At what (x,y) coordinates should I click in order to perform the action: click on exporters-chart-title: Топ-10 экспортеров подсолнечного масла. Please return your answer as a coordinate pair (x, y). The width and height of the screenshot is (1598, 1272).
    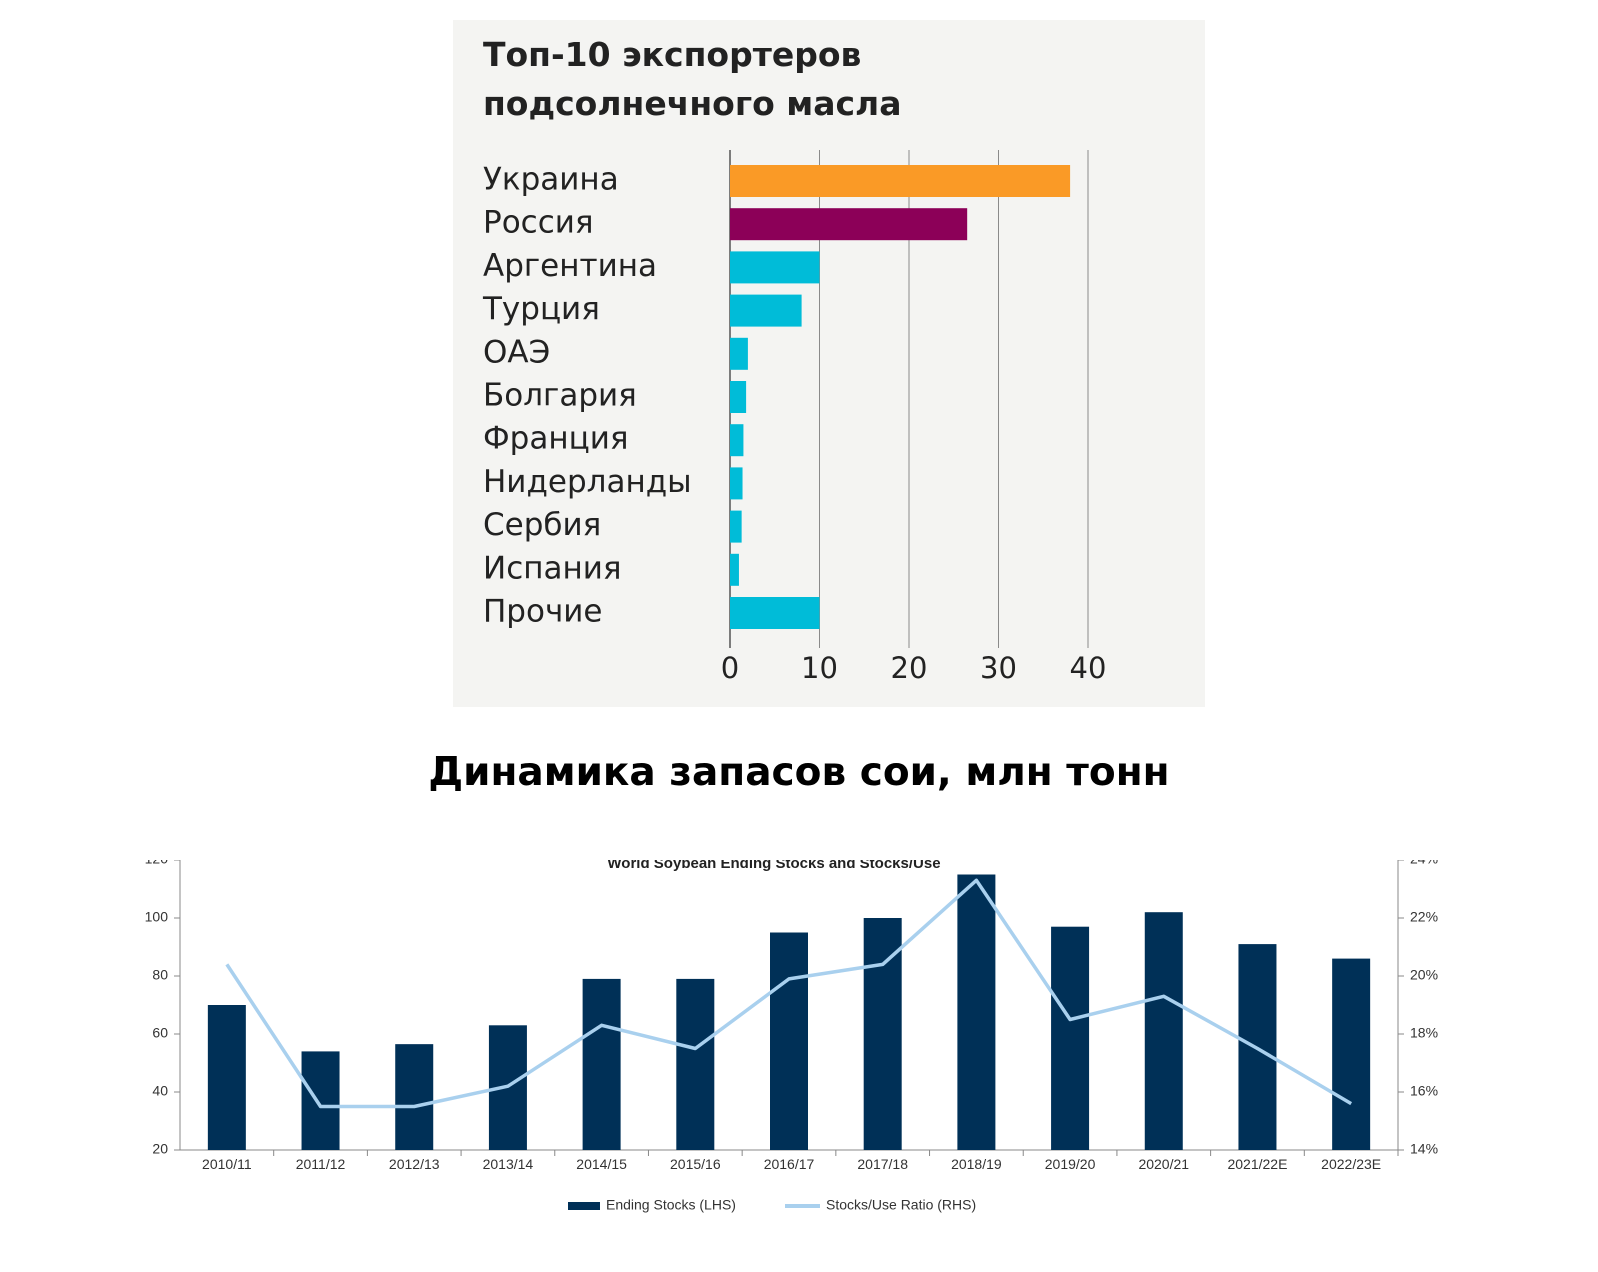
    Looking at the image, I should click on (692, 79).